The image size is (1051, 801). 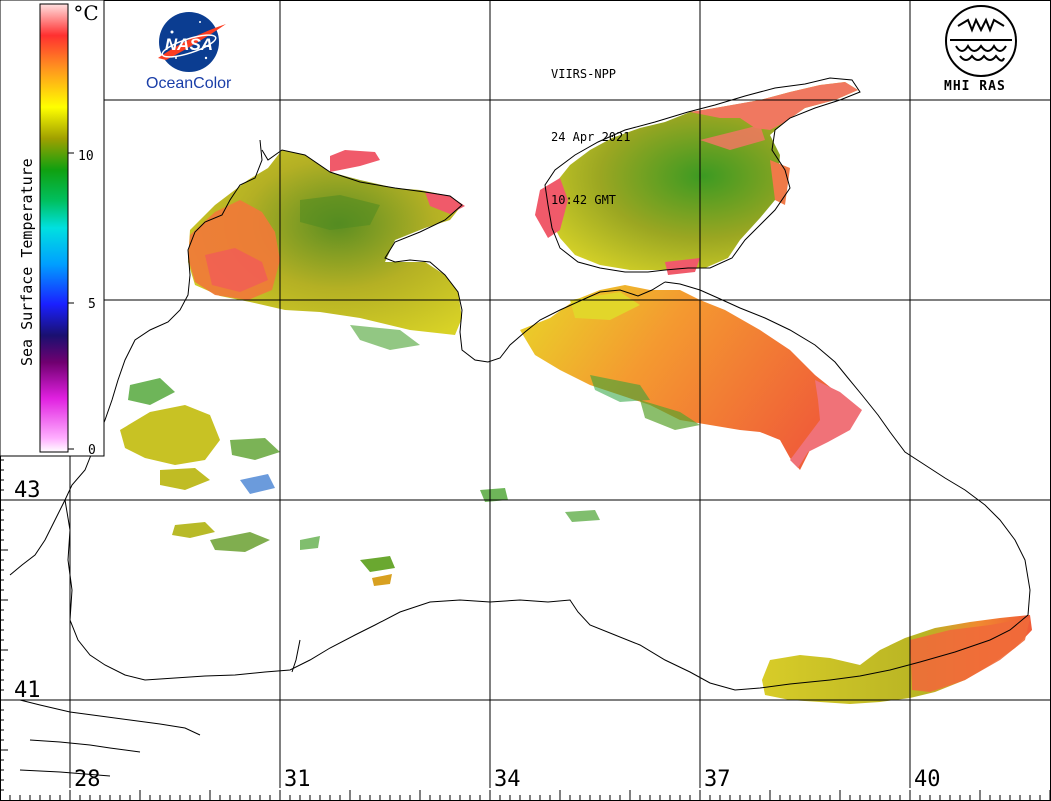 What do you see at coordinates (975, 86) in the screenshot?
I see `mhi-ras-label: MHI RAS` at bounding box center [975, 86].